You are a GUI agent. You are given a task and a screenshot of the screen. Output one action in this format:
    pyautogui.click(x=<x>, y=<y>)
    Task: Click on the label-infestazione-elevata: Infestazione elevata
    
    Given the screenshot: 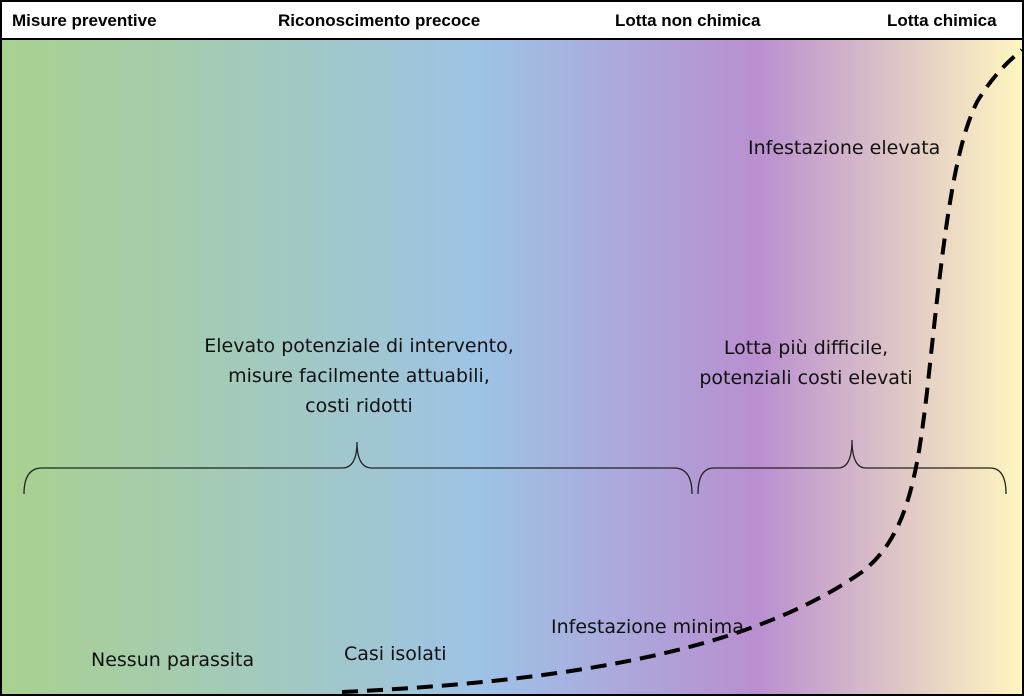 What is the action you would take?
    pyautogui.click(x=844, y=148)
    